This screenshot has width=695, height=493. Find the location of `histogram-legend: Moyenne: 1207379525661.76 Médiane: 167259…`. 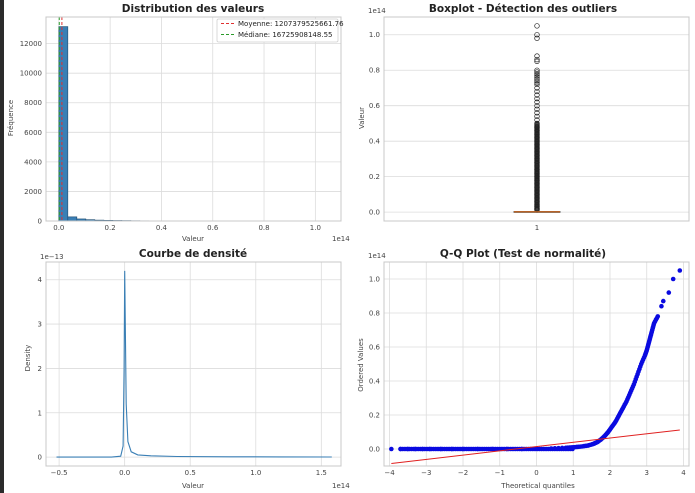

histogram-legend: Moyenne: 1207379525661.76 Médiane: 167259… is located at coordinates (280, 30).